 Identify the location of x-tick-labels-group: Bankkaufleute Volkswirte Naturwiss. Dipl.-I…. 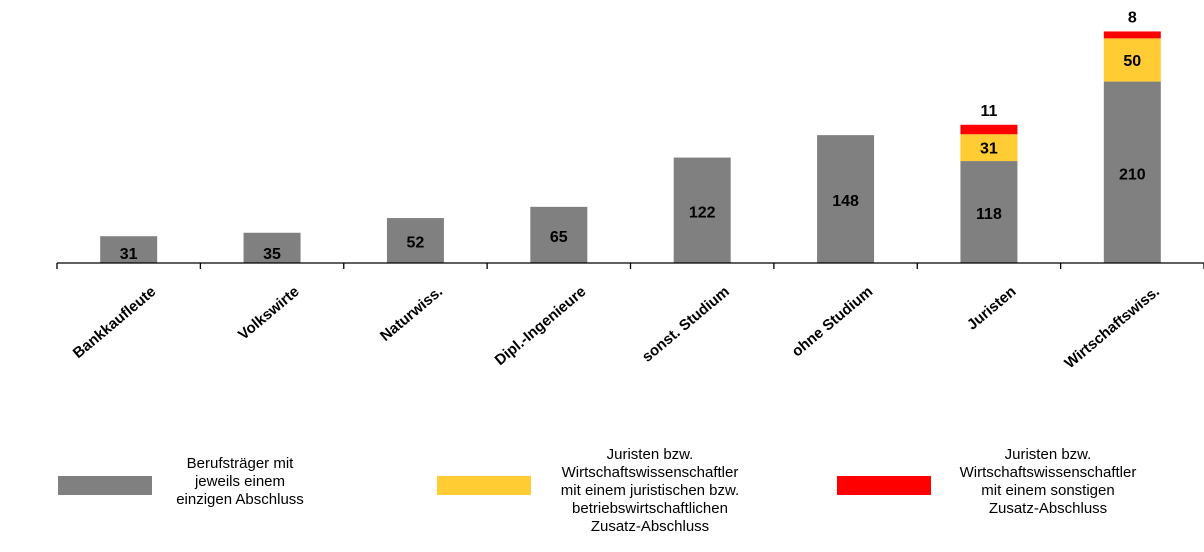
(616, 327).